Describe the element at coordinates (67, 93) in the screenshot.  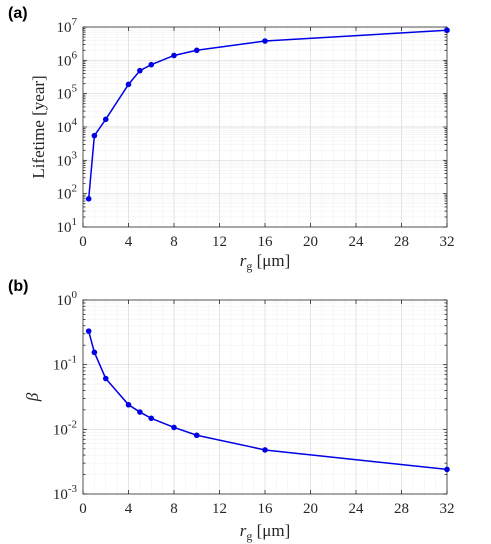
I see `y-tick-label: 10⁵` at that location.